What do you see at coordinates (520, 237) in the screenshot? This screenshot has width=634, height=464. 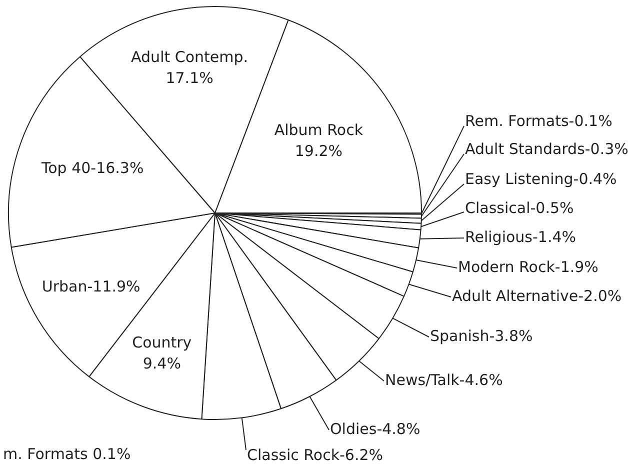 I see `slice-label: Religious-1.4%` at bounding box center [520, 237].